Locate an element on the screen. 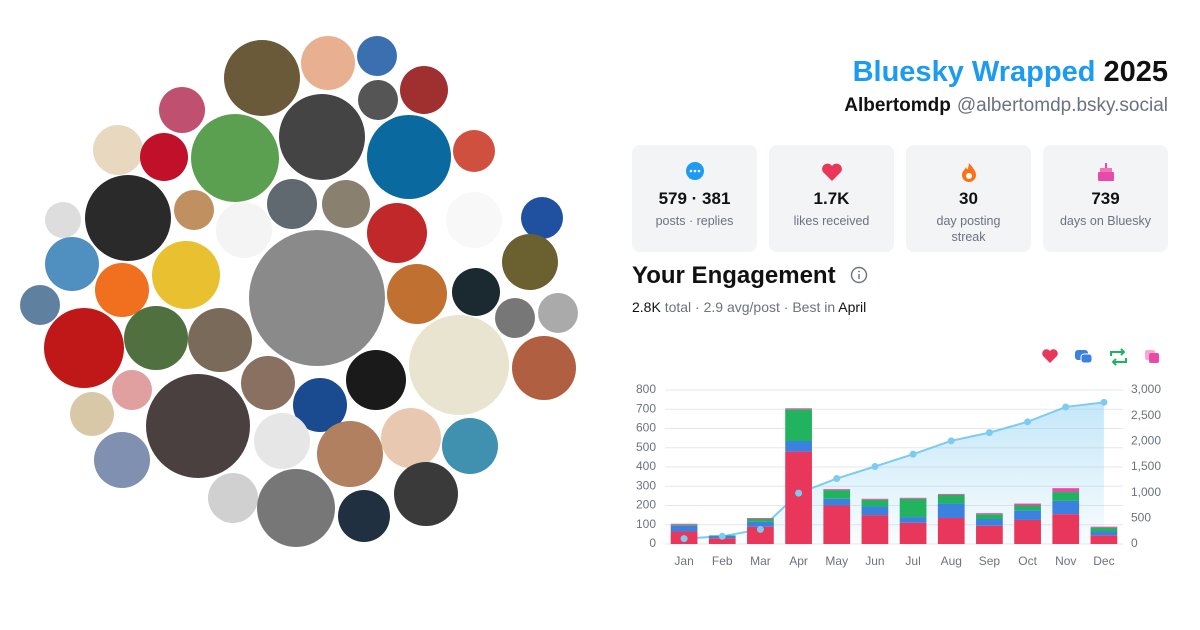 This screenshot has height=630, width=1200. stat-label: posts · replies is located at coordinates (694, 221).